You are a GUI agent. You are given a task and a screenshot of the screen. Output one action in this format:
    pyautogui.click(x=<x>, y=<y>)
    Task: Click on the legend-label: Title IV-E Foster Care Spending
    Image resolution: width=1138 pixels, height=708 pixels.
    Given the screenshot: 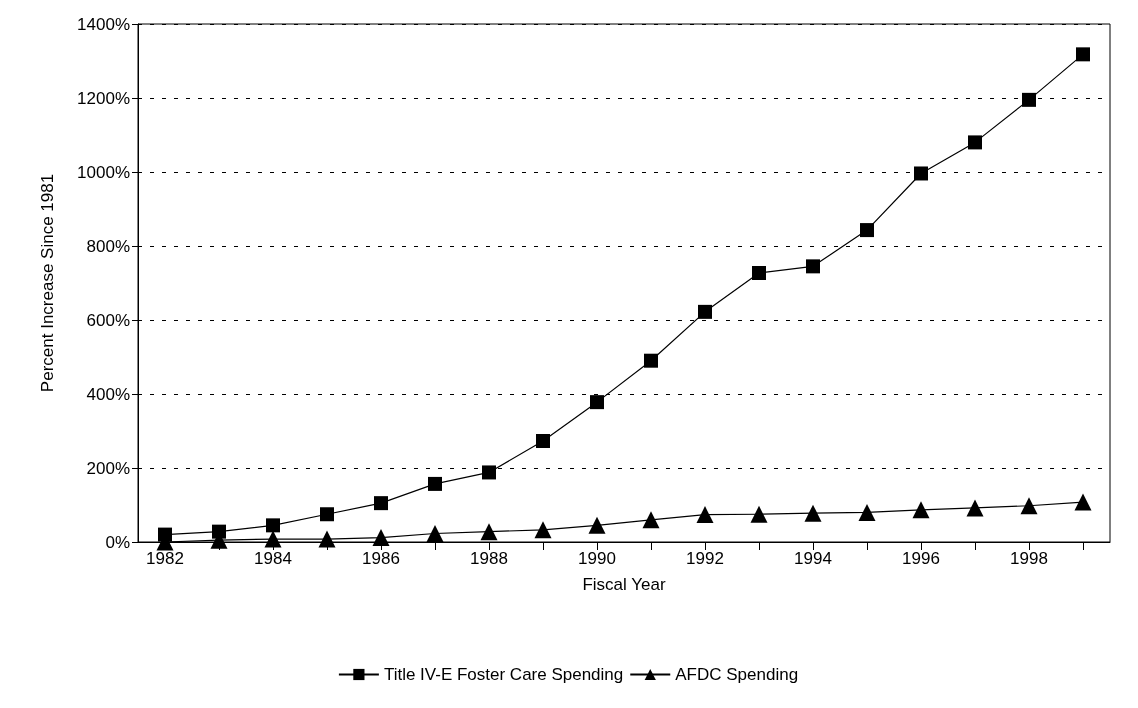 What is the action you would take?
    pyautogui.click(x=503, y=674)
    